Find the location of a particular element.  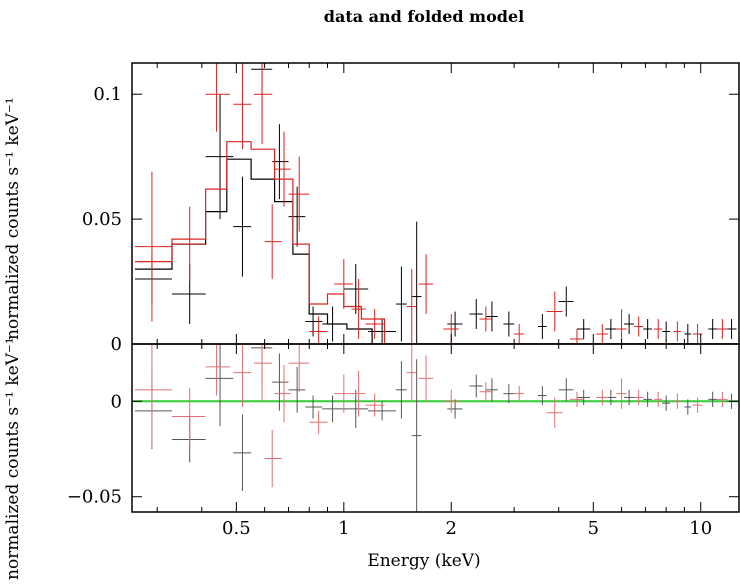

y-tick-label: −0.05 is located at coordinates (94, 497).